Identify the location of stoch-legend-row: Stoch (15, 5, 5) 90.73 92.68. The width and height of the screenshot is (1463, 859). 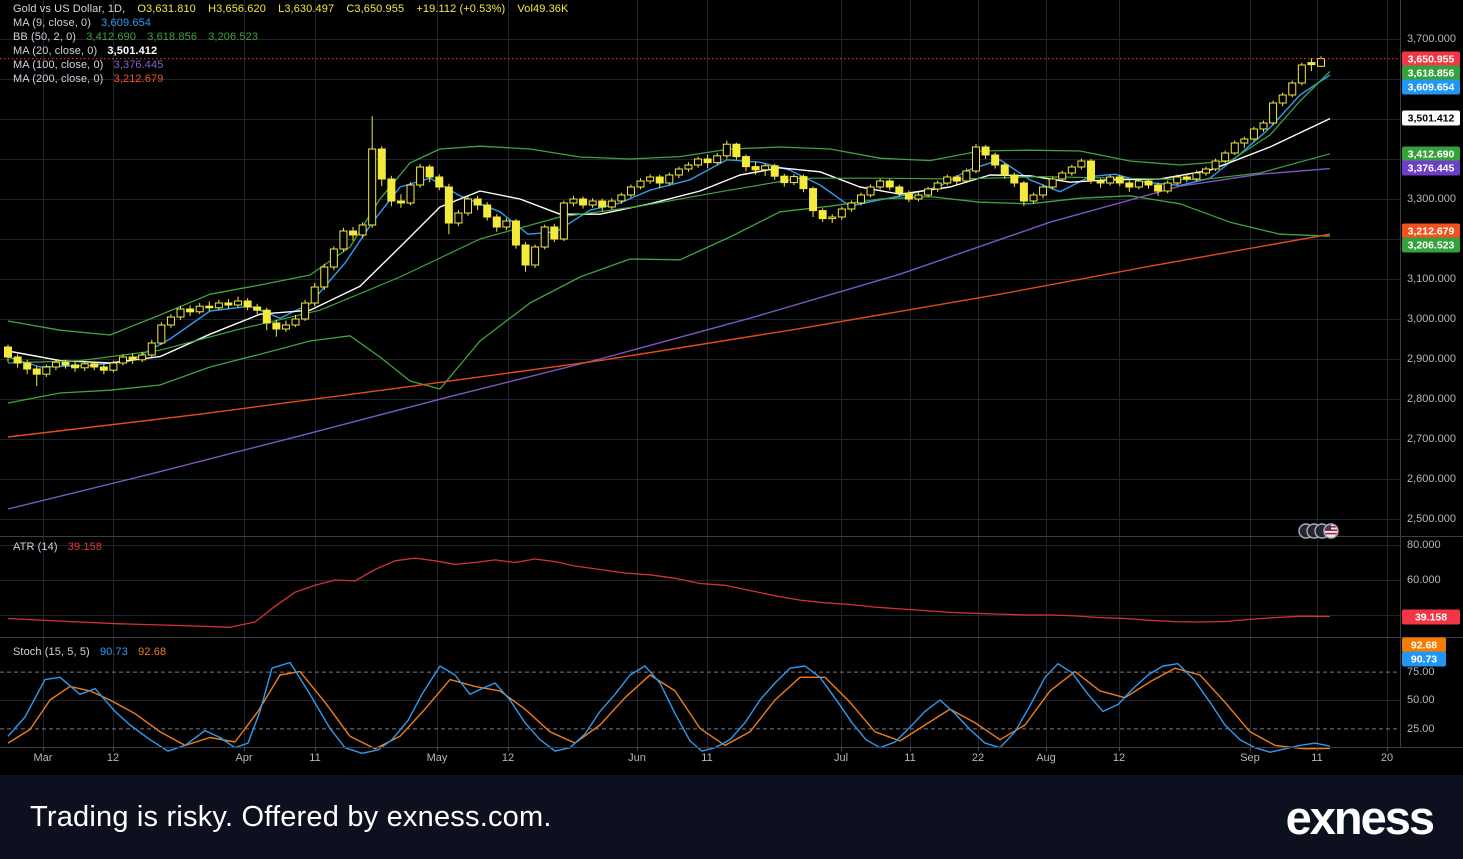
(89, 652).